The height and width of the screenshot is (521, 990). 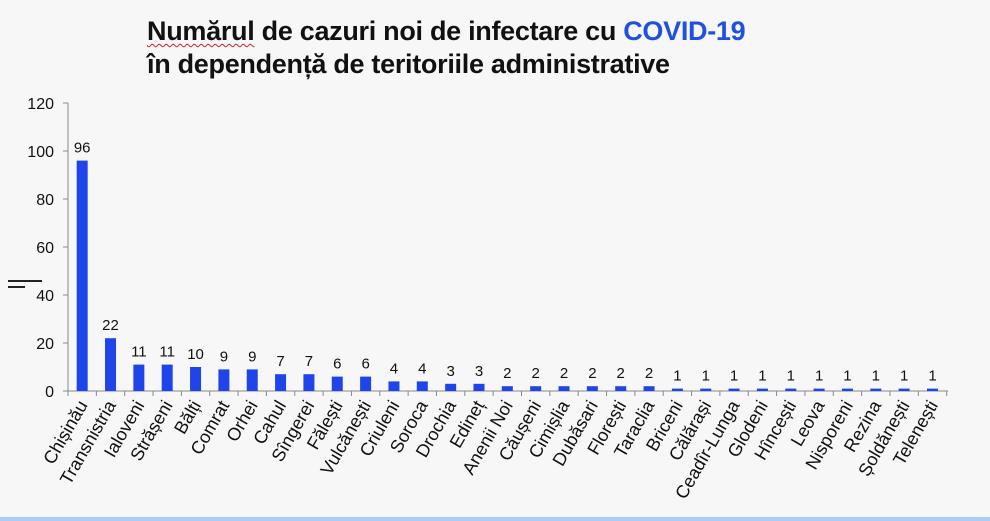 I want to click on y-tick-label: 120, so click(x=40, y=104).